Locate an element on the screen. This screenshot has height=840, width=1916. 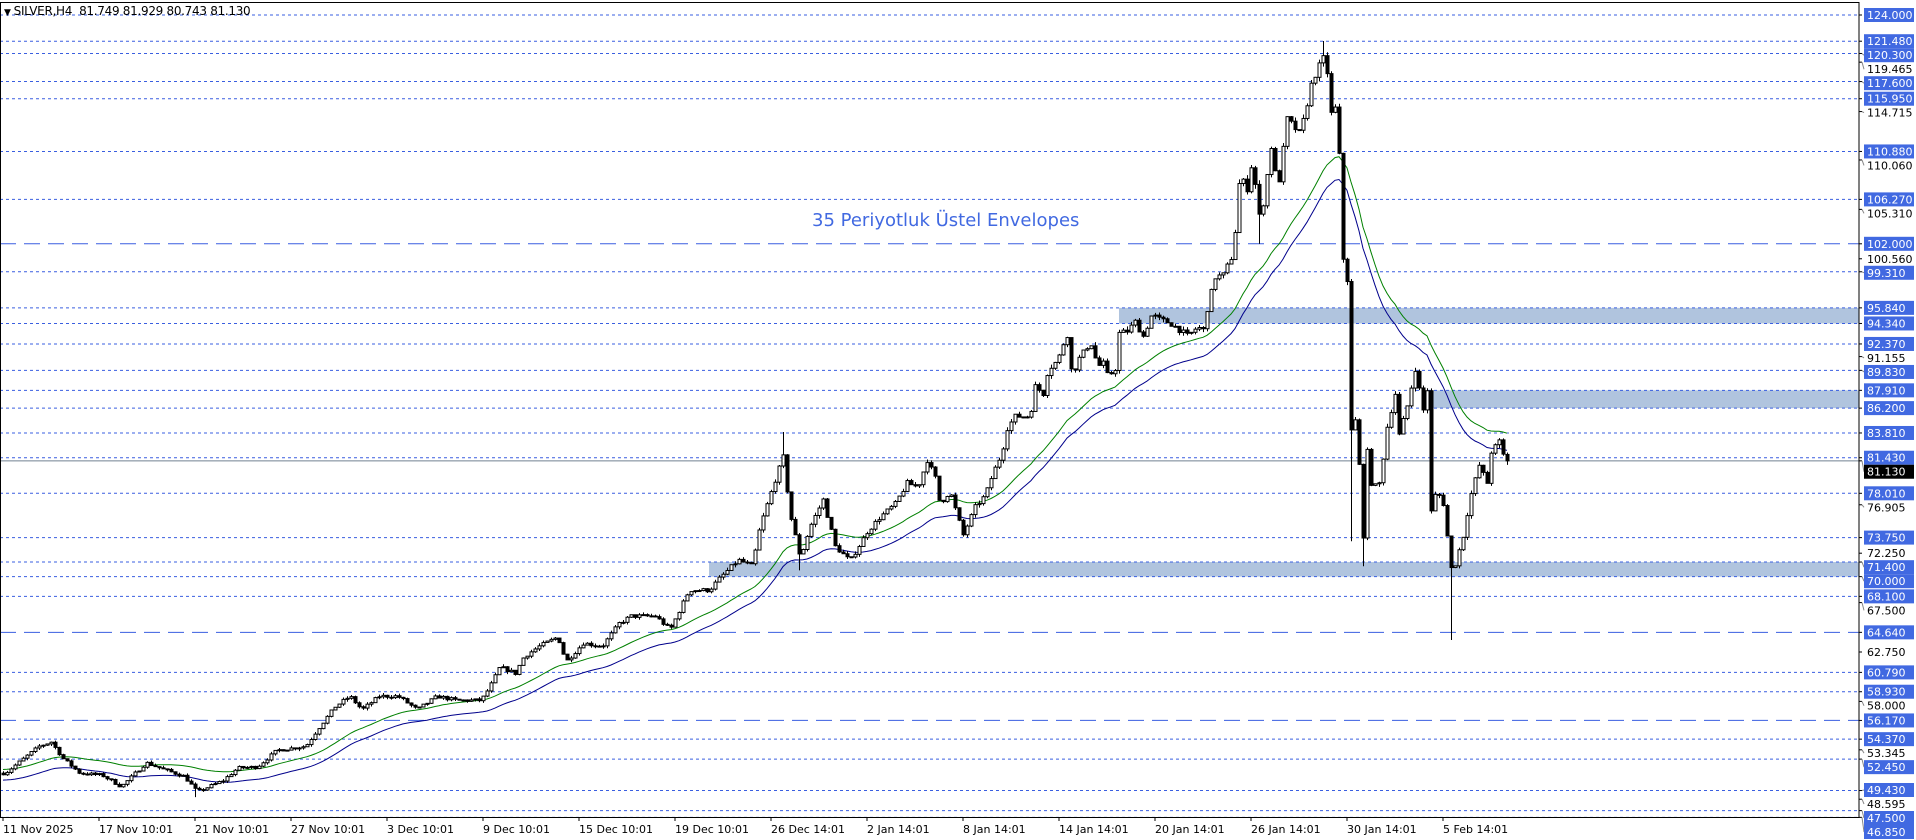
triangle-down-icon: ▼ is located at coordinates (7, 13).